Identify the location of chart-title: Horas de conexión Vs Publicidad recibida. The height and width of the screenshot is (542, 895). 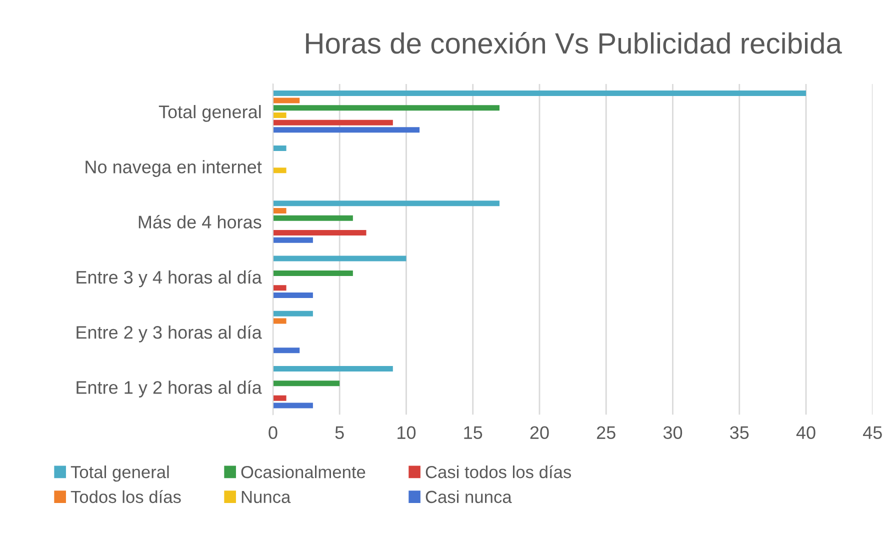
(574, 43).